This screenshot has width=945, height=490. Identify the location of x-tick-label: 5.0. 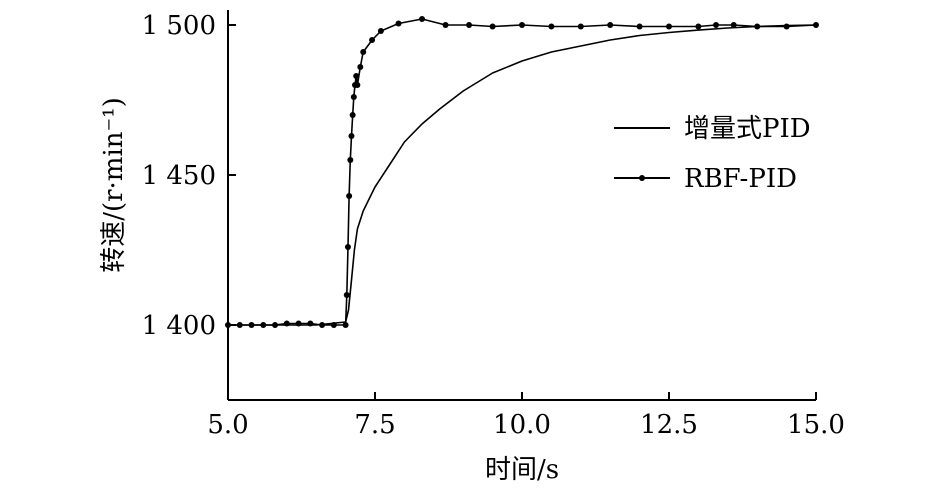
(227, 425).